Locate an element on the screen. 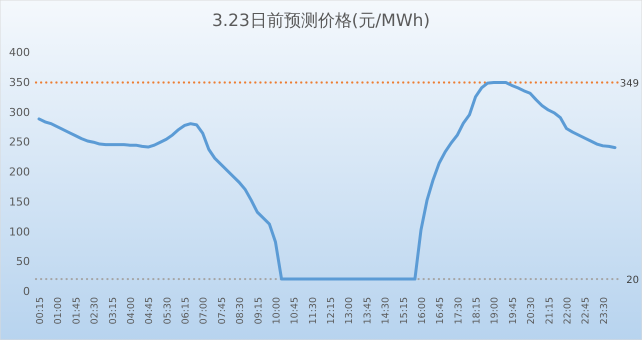  y-tick-label: 200 is located at coordinates (19, 172).